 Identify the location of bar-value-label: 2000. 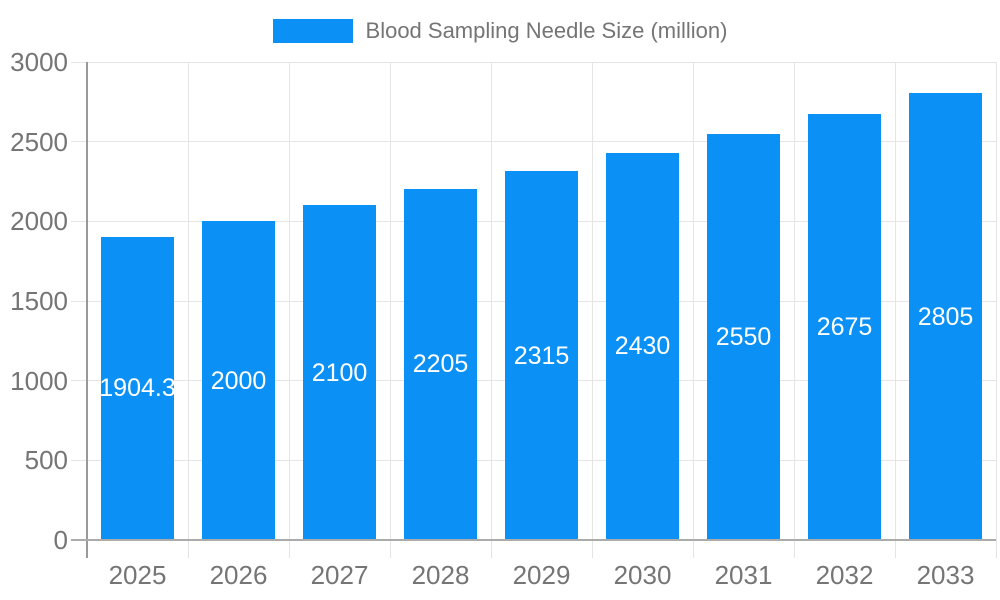
(238, 380).